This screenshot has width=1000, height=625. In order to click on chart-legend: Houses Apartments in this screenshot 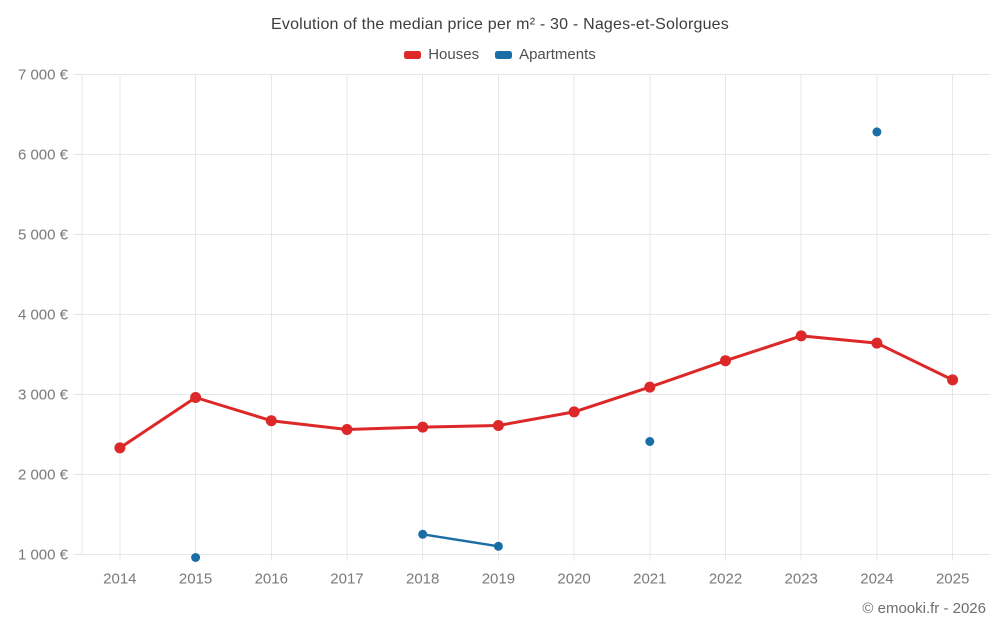, I will do `click(500, 54)`.